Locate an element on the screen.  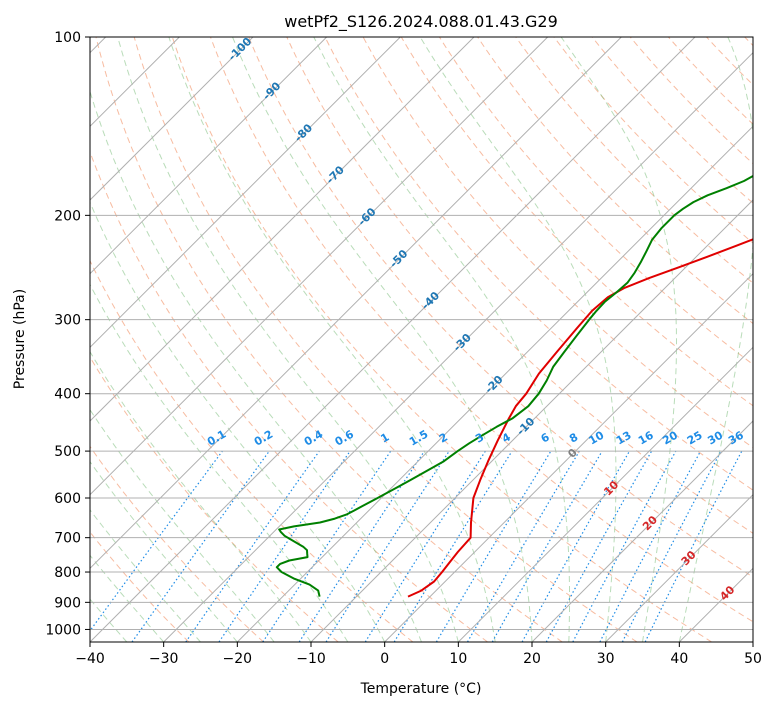
y-tick-label: 600 is located at coordinates (67, 499).